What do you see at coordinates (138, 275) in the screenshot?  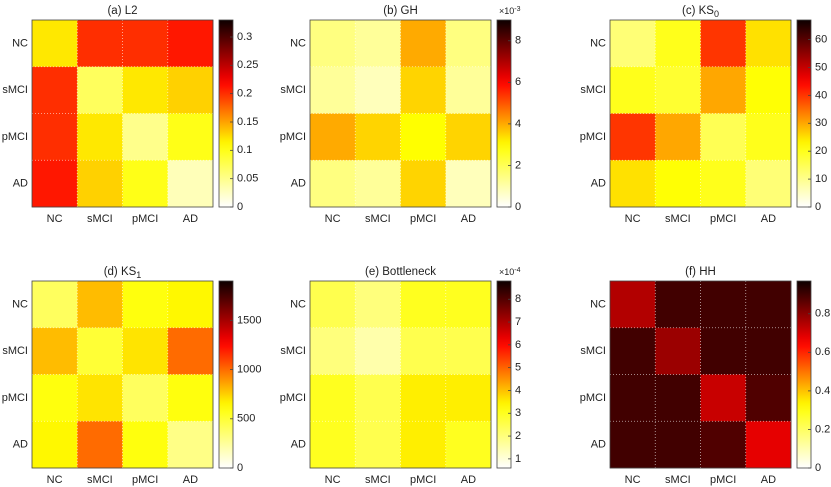 I see `title-subscript: 1` at bounding box center [138, 275].